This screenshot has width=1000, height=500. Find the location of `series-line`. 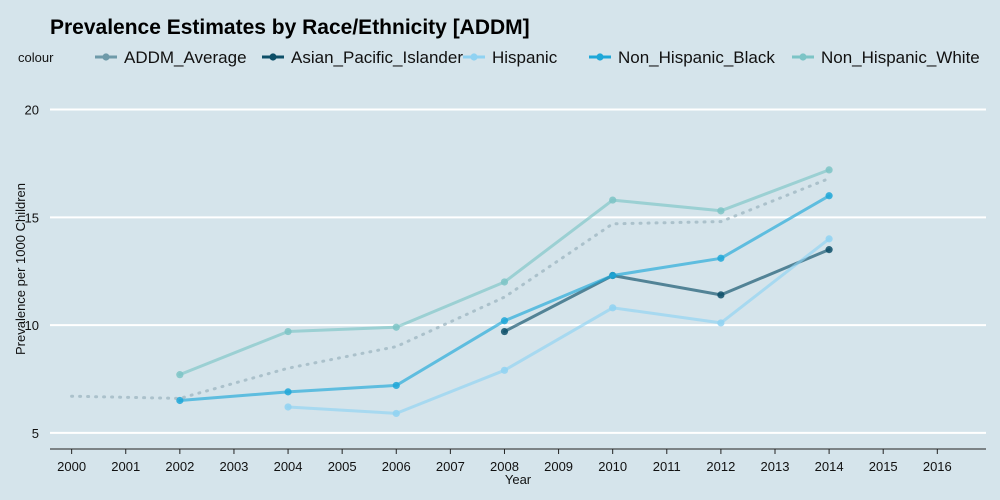

series-line is located at coordinates (667, 290).